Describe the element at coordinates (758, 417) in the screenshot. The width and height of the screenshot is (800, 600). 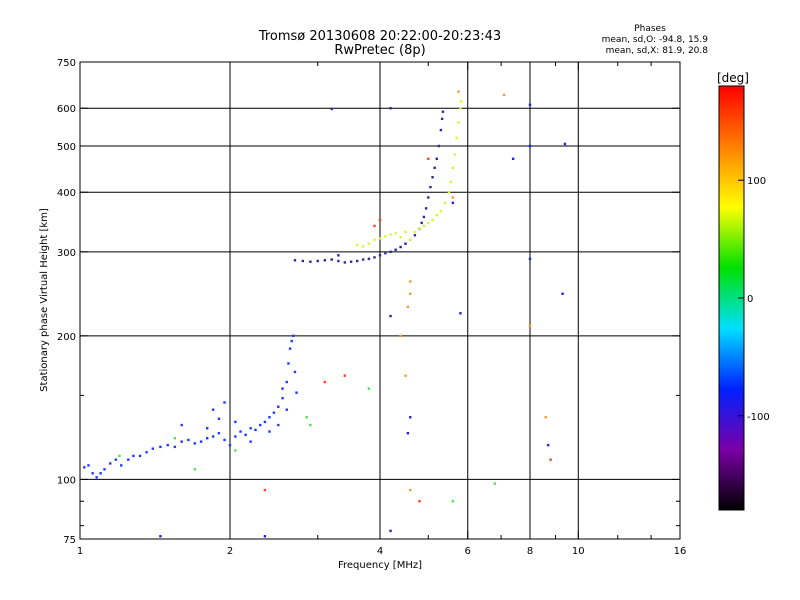
I see `colorbar-tick-label: -100` at that location.